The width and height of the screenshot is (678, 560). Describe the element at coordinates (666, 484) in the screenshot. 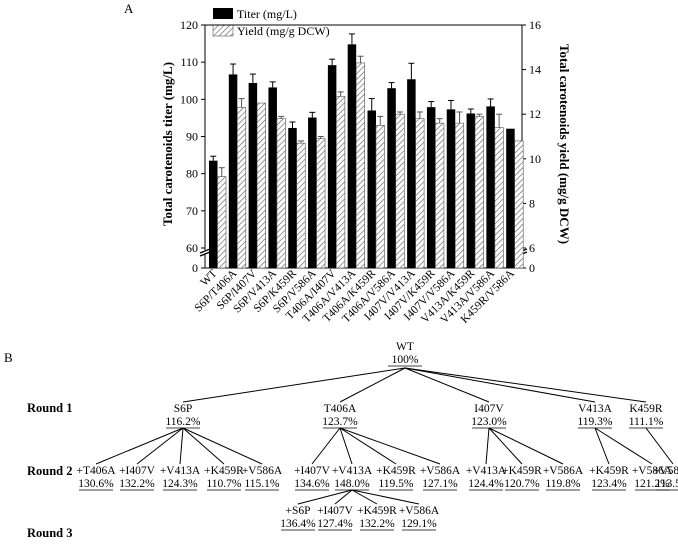

I see `round2-node-pct: 113.5%` at that location.